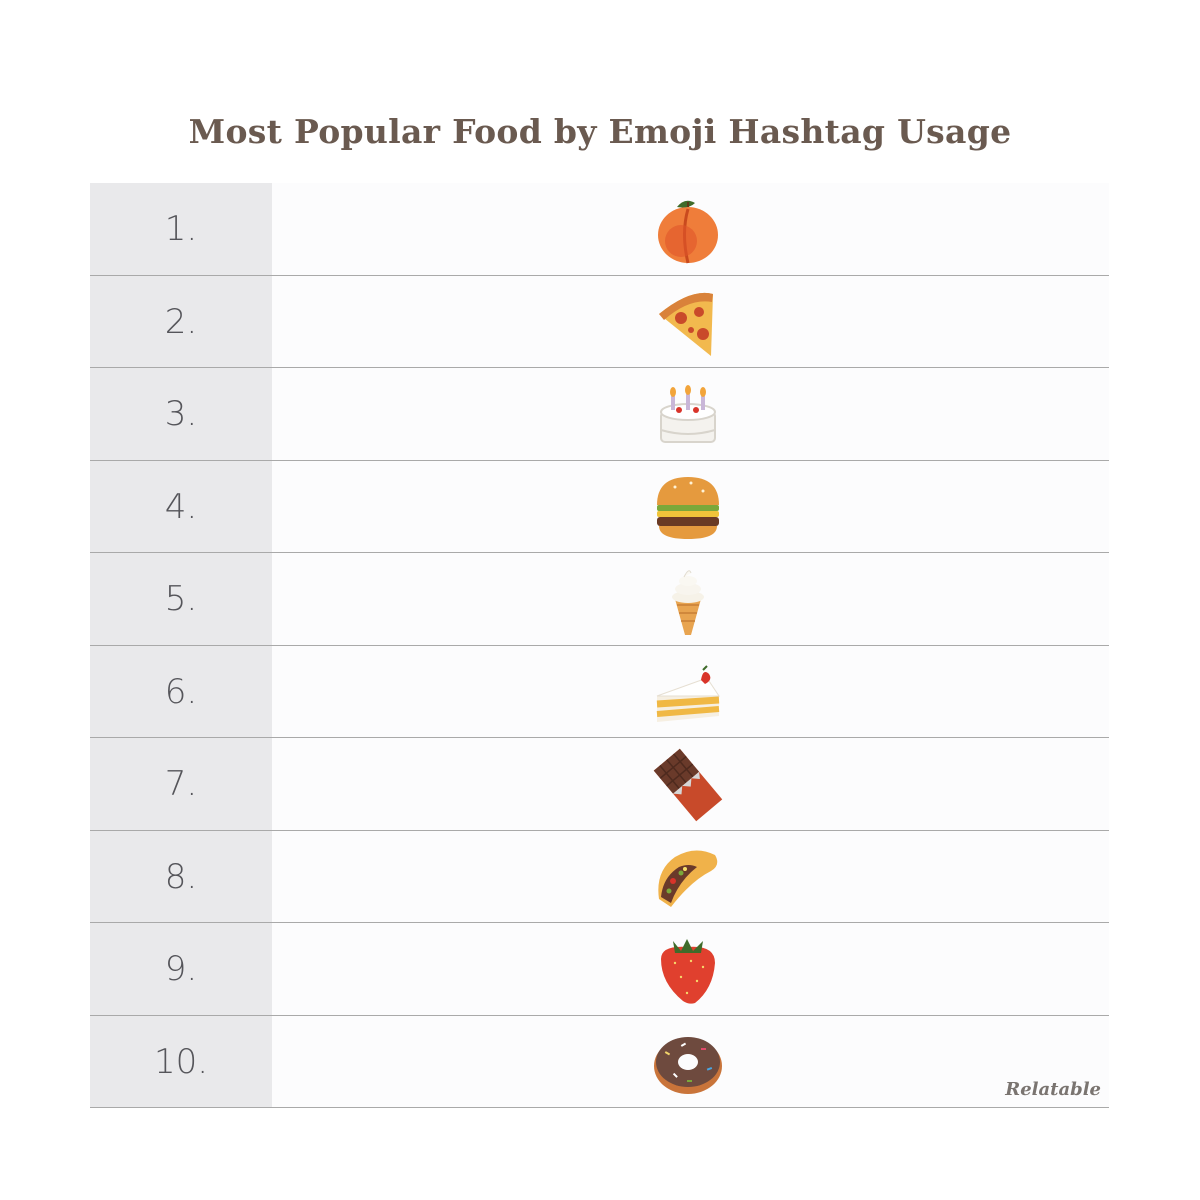  I want to click on hamburger-icon, so click(688, 508).